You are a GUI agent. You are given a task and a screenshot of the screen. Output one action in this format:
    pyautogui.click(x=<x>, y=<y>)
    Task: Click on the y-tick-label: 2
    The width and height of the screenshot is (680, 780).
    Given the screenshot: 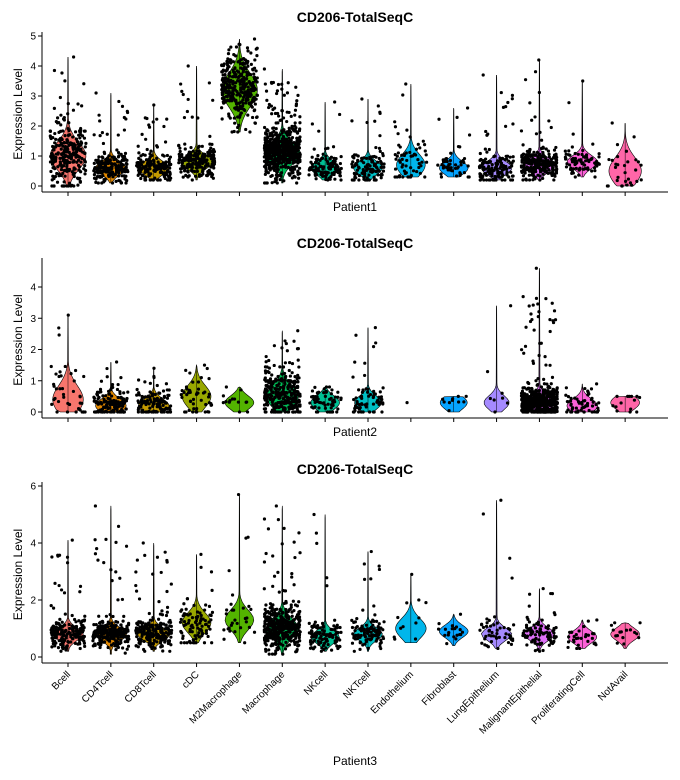 What is the action you would take?
    pyautogui.click(x=33, y=127)
    